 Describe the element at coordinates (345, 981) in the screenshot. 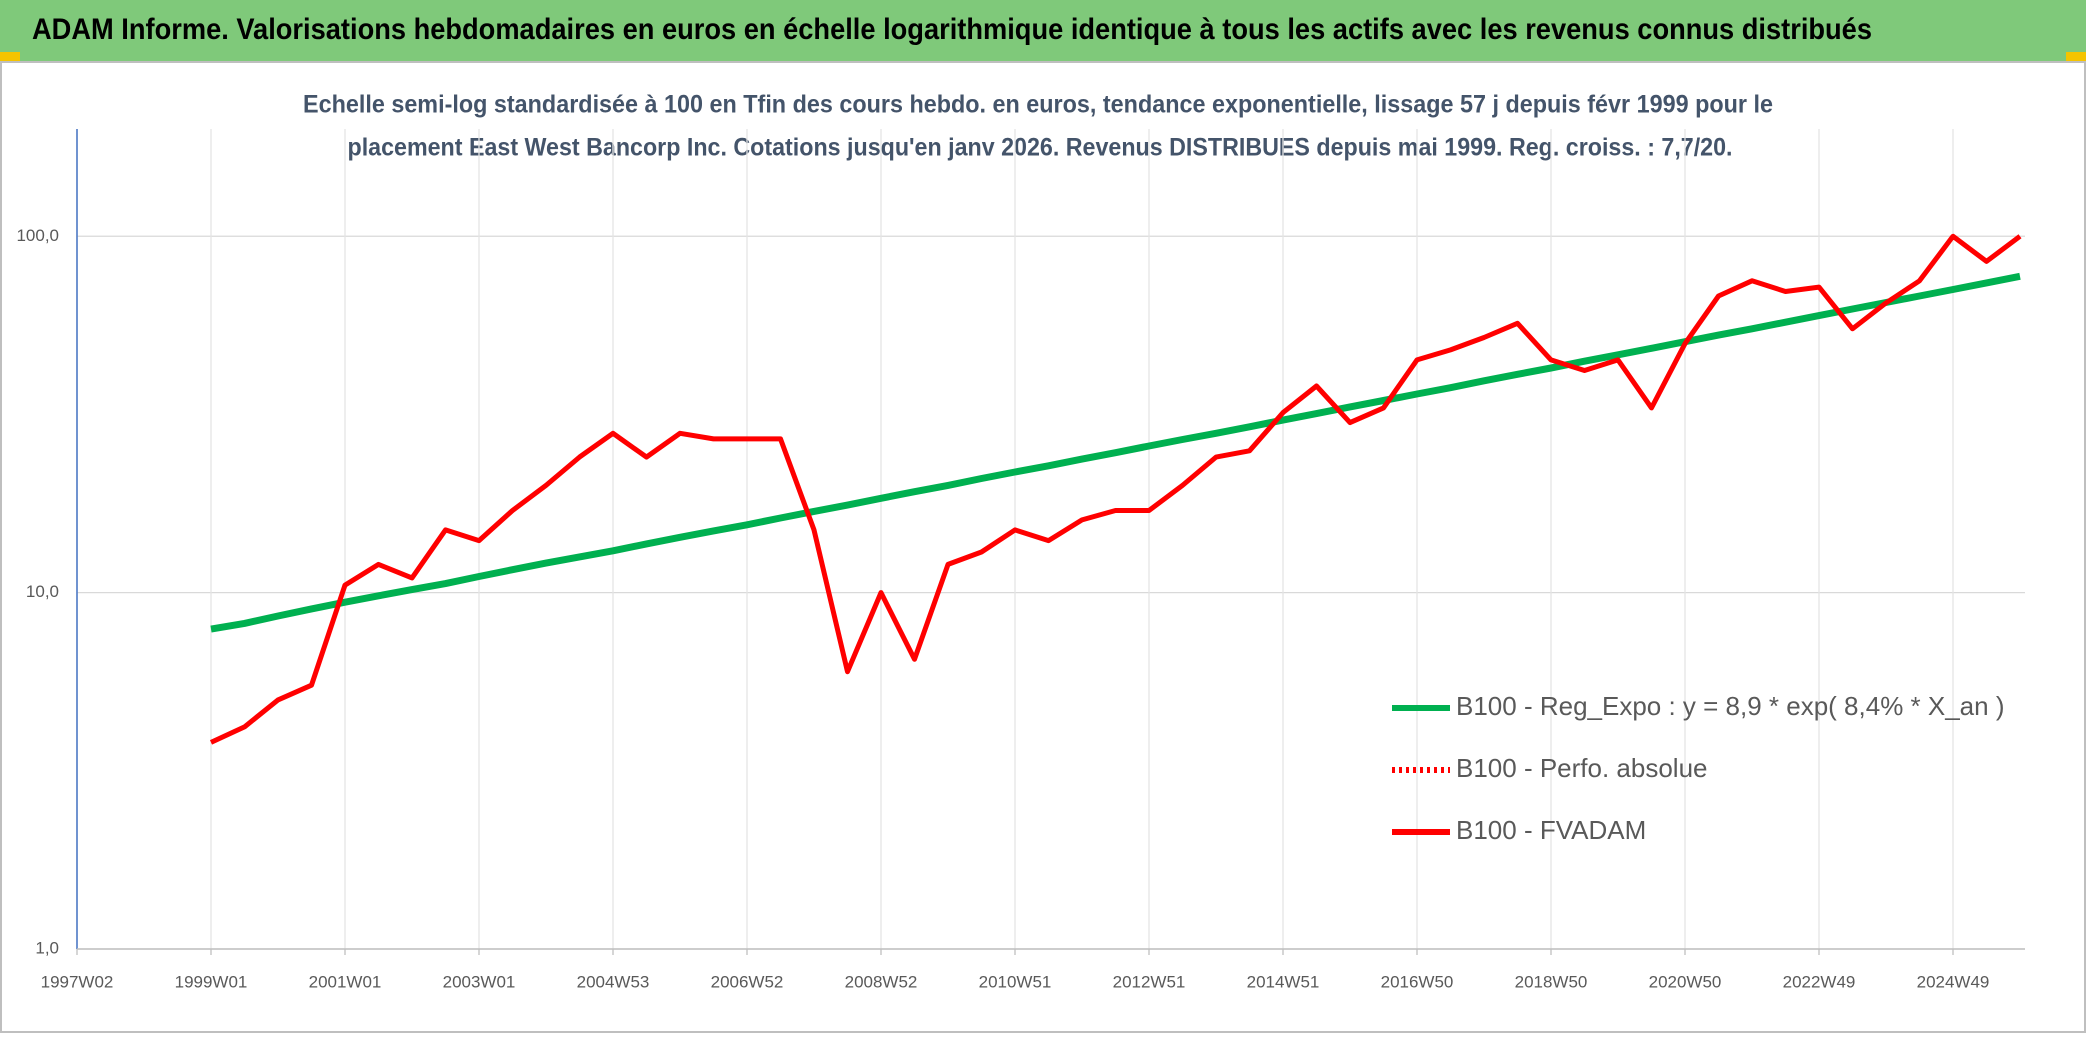

I see `x-tick-label: 2001W01` at that location.